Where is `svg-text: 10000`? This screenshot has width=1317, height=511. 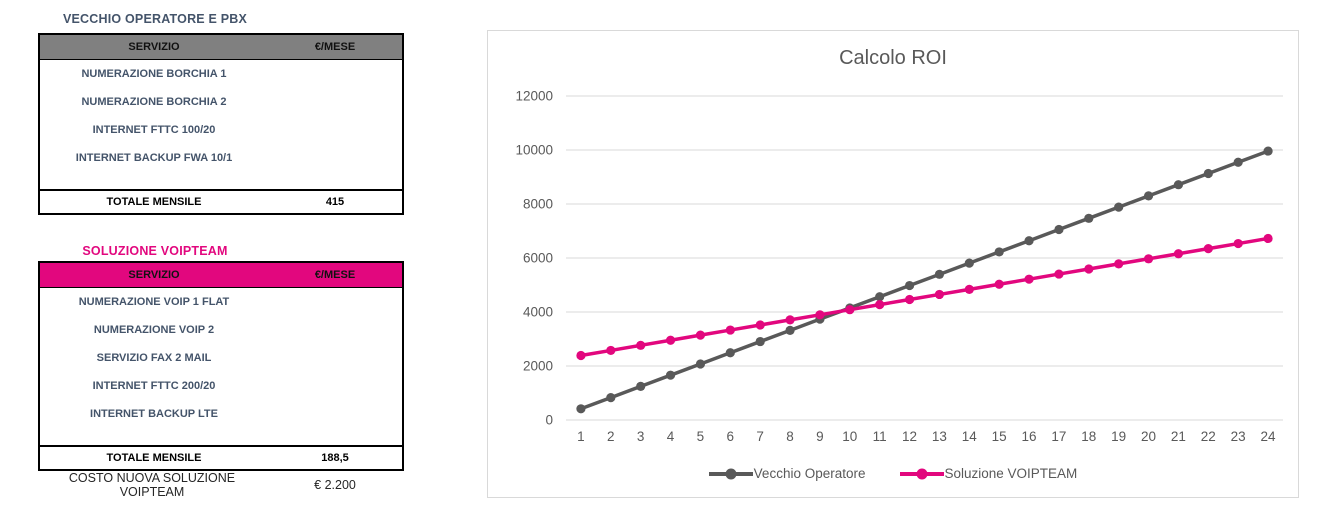
svg-text: 10000 is located at coordinates (534, 150).